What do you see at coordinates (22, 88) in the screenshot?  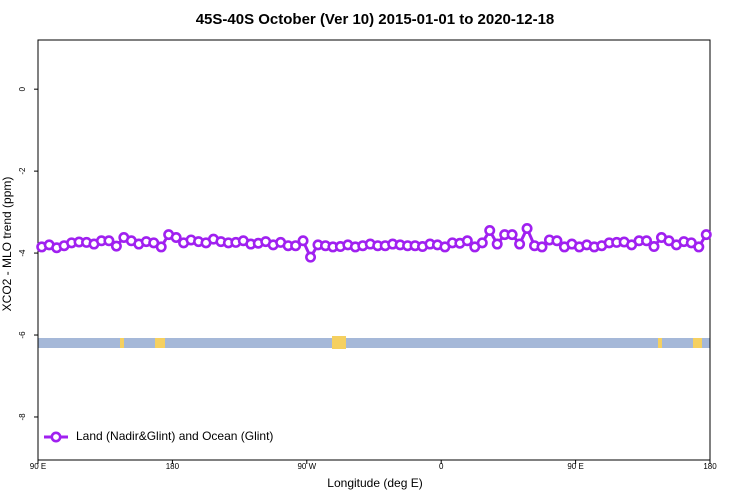 I see `y-tick-label: 0` at bounding box center [22, 88].